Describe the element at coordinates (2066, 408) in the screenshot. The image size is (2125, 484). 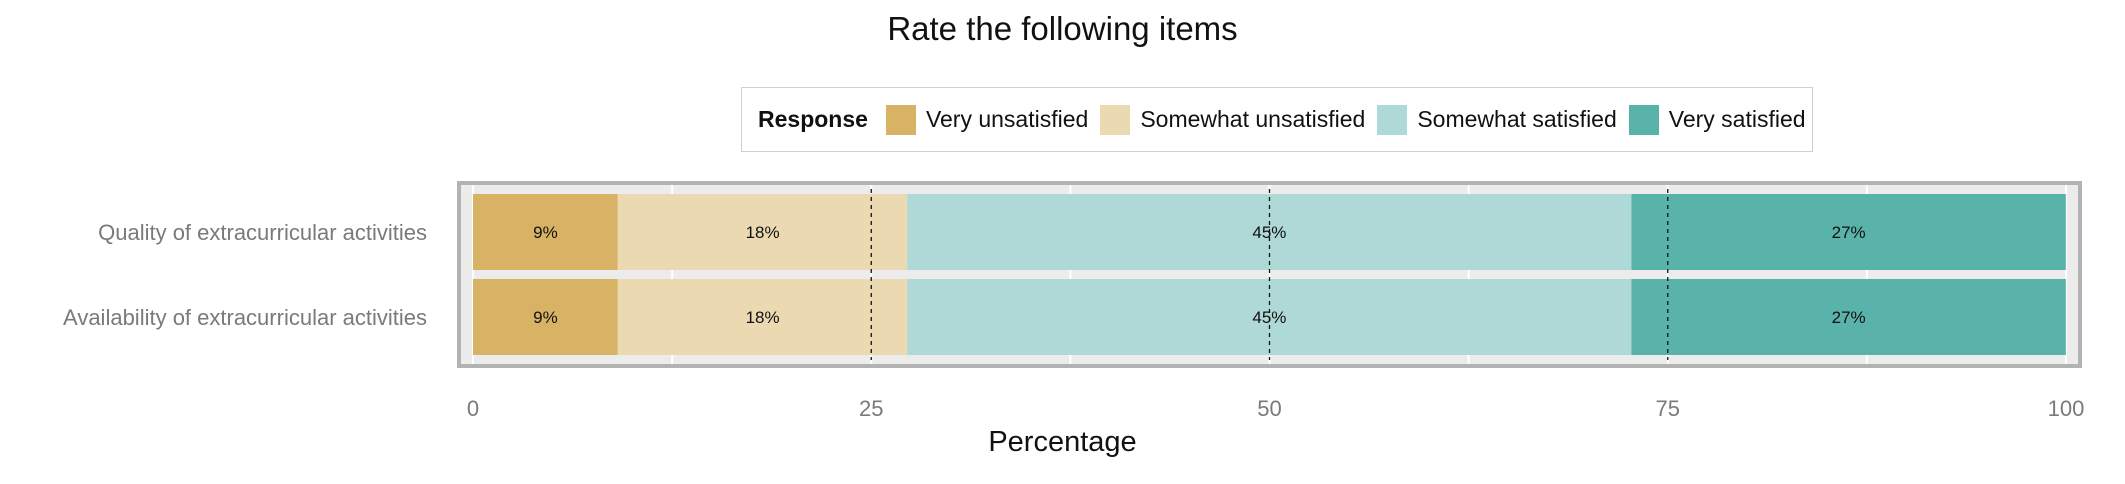
I see `x-tick-label: 100` at that location.